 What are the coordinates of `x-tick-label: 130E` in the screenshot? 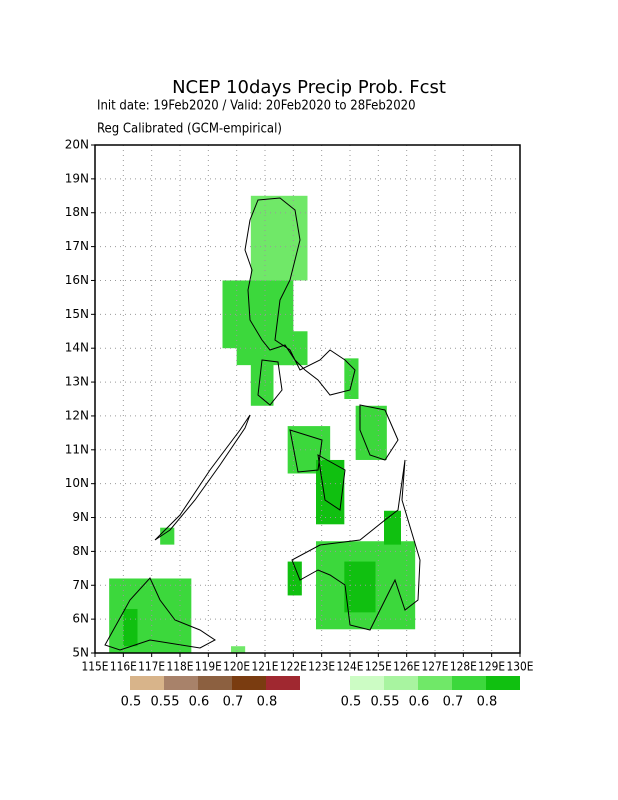 It's located at (520, 667).